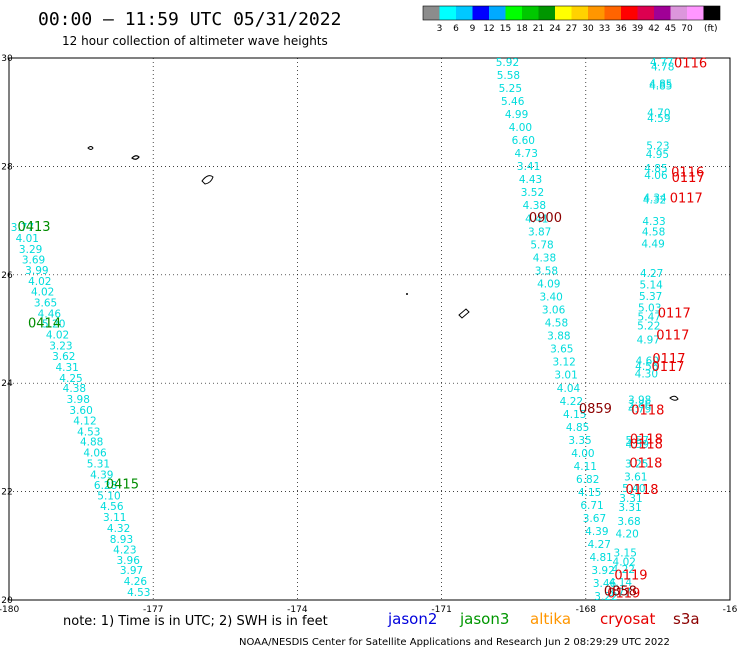 Image resolution: width=740 pixels, height=650 pixels. What do you see at coordinates (124, 551) in the screenshot?
I see `wave-height-label: 4.23` at bounding box center [124, 551].